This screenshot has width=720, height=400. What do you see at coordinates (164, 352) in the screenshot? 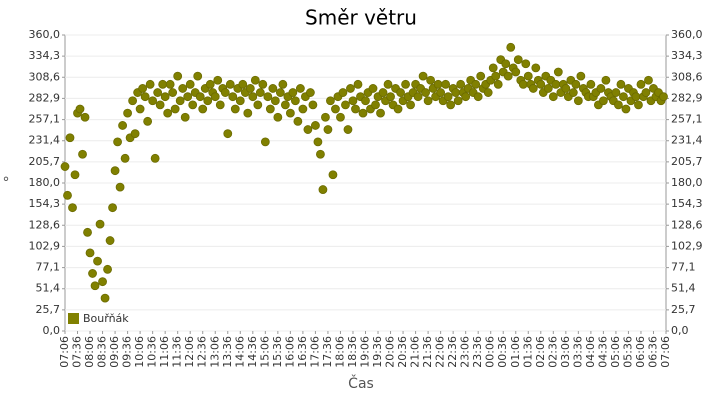
I see `x-tick-label: 11:06` at bounding box center [164, 352].